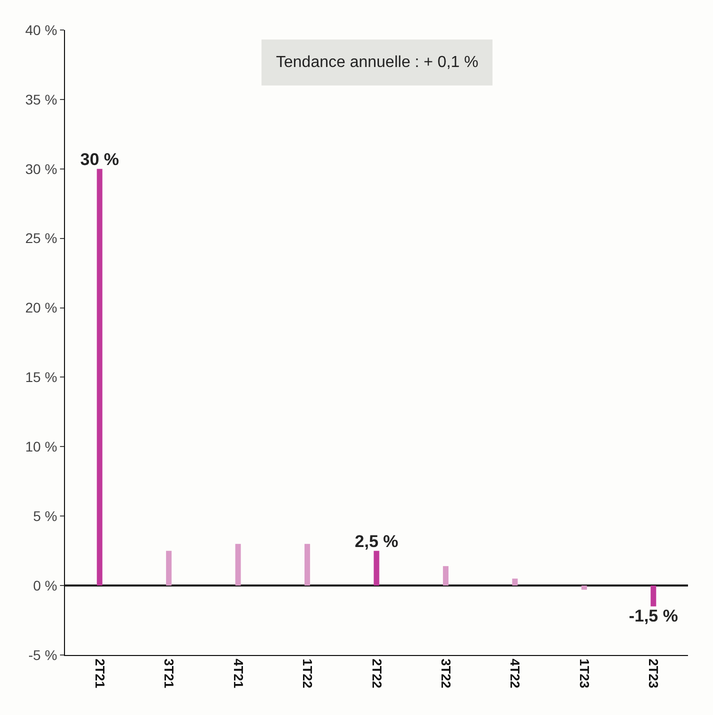 The image size is (713, 715). Describe the element at coordinates (45, 585) in the screenshot. I see `y-tick-label: 0 %` at that location.